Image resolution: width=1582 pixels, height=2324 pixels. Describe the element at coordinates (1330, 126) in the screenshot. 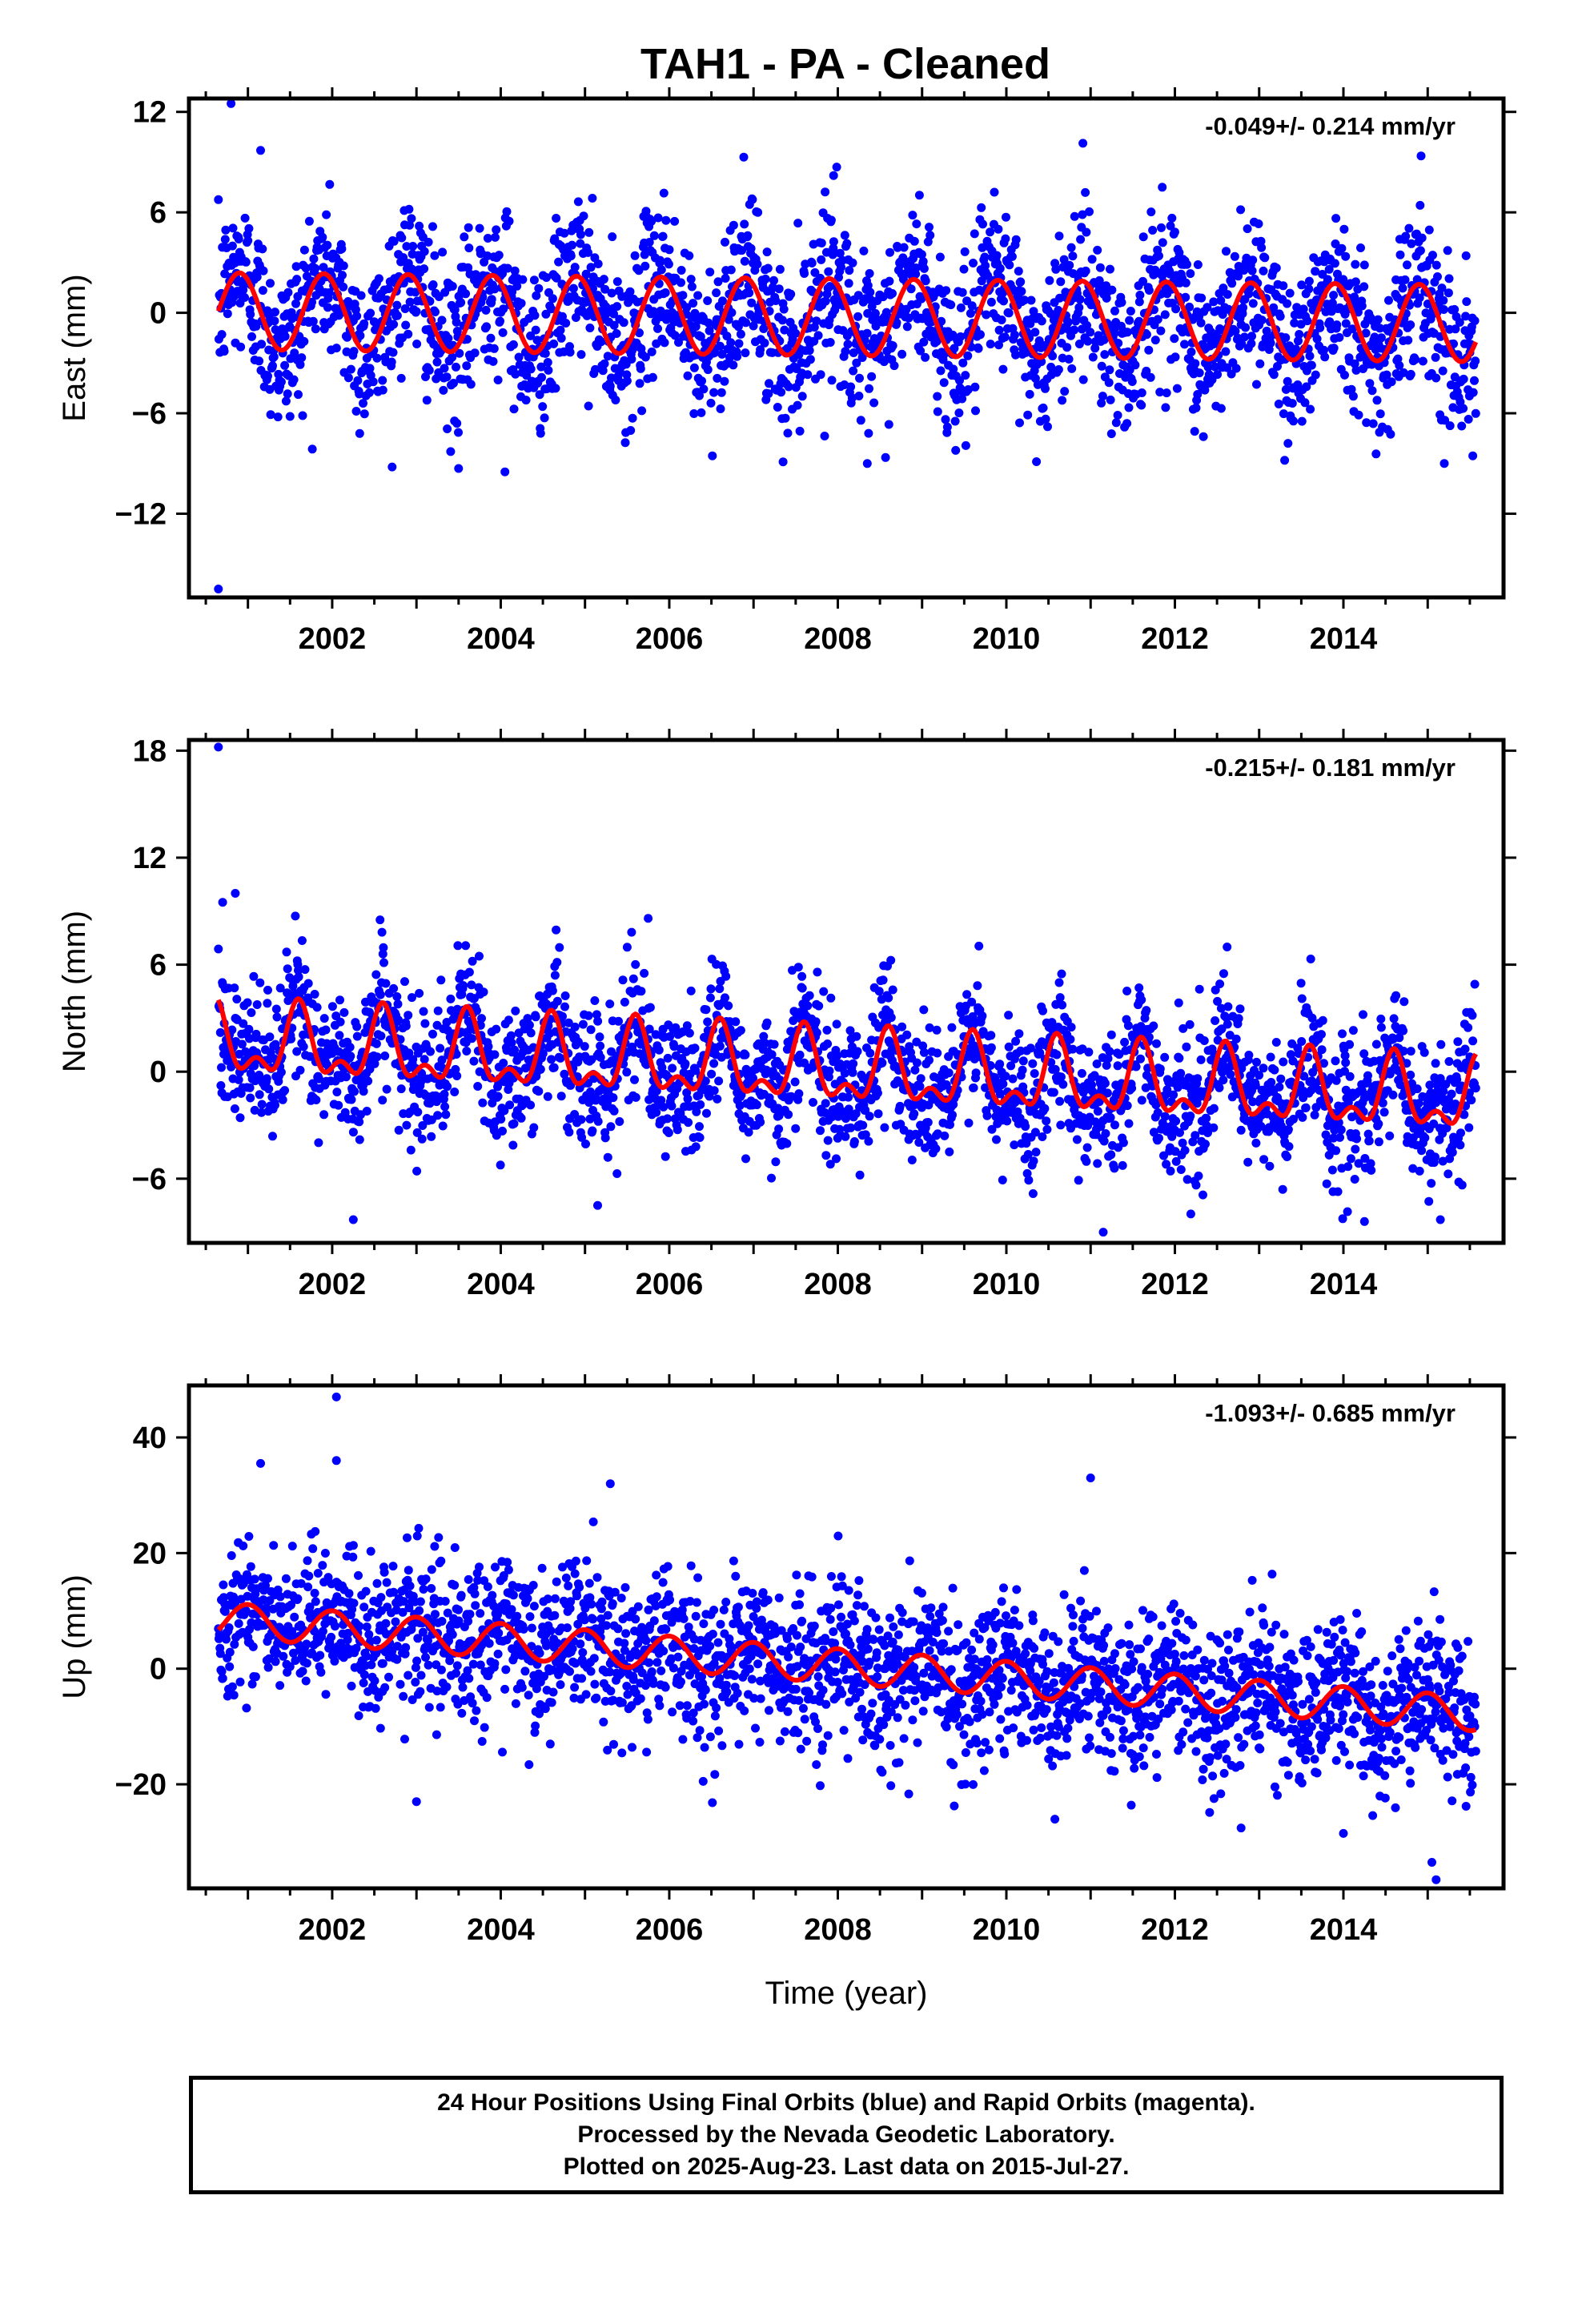

I see `velocity-annotation: -0.049+/- 0.214 mm/yr` at that location.